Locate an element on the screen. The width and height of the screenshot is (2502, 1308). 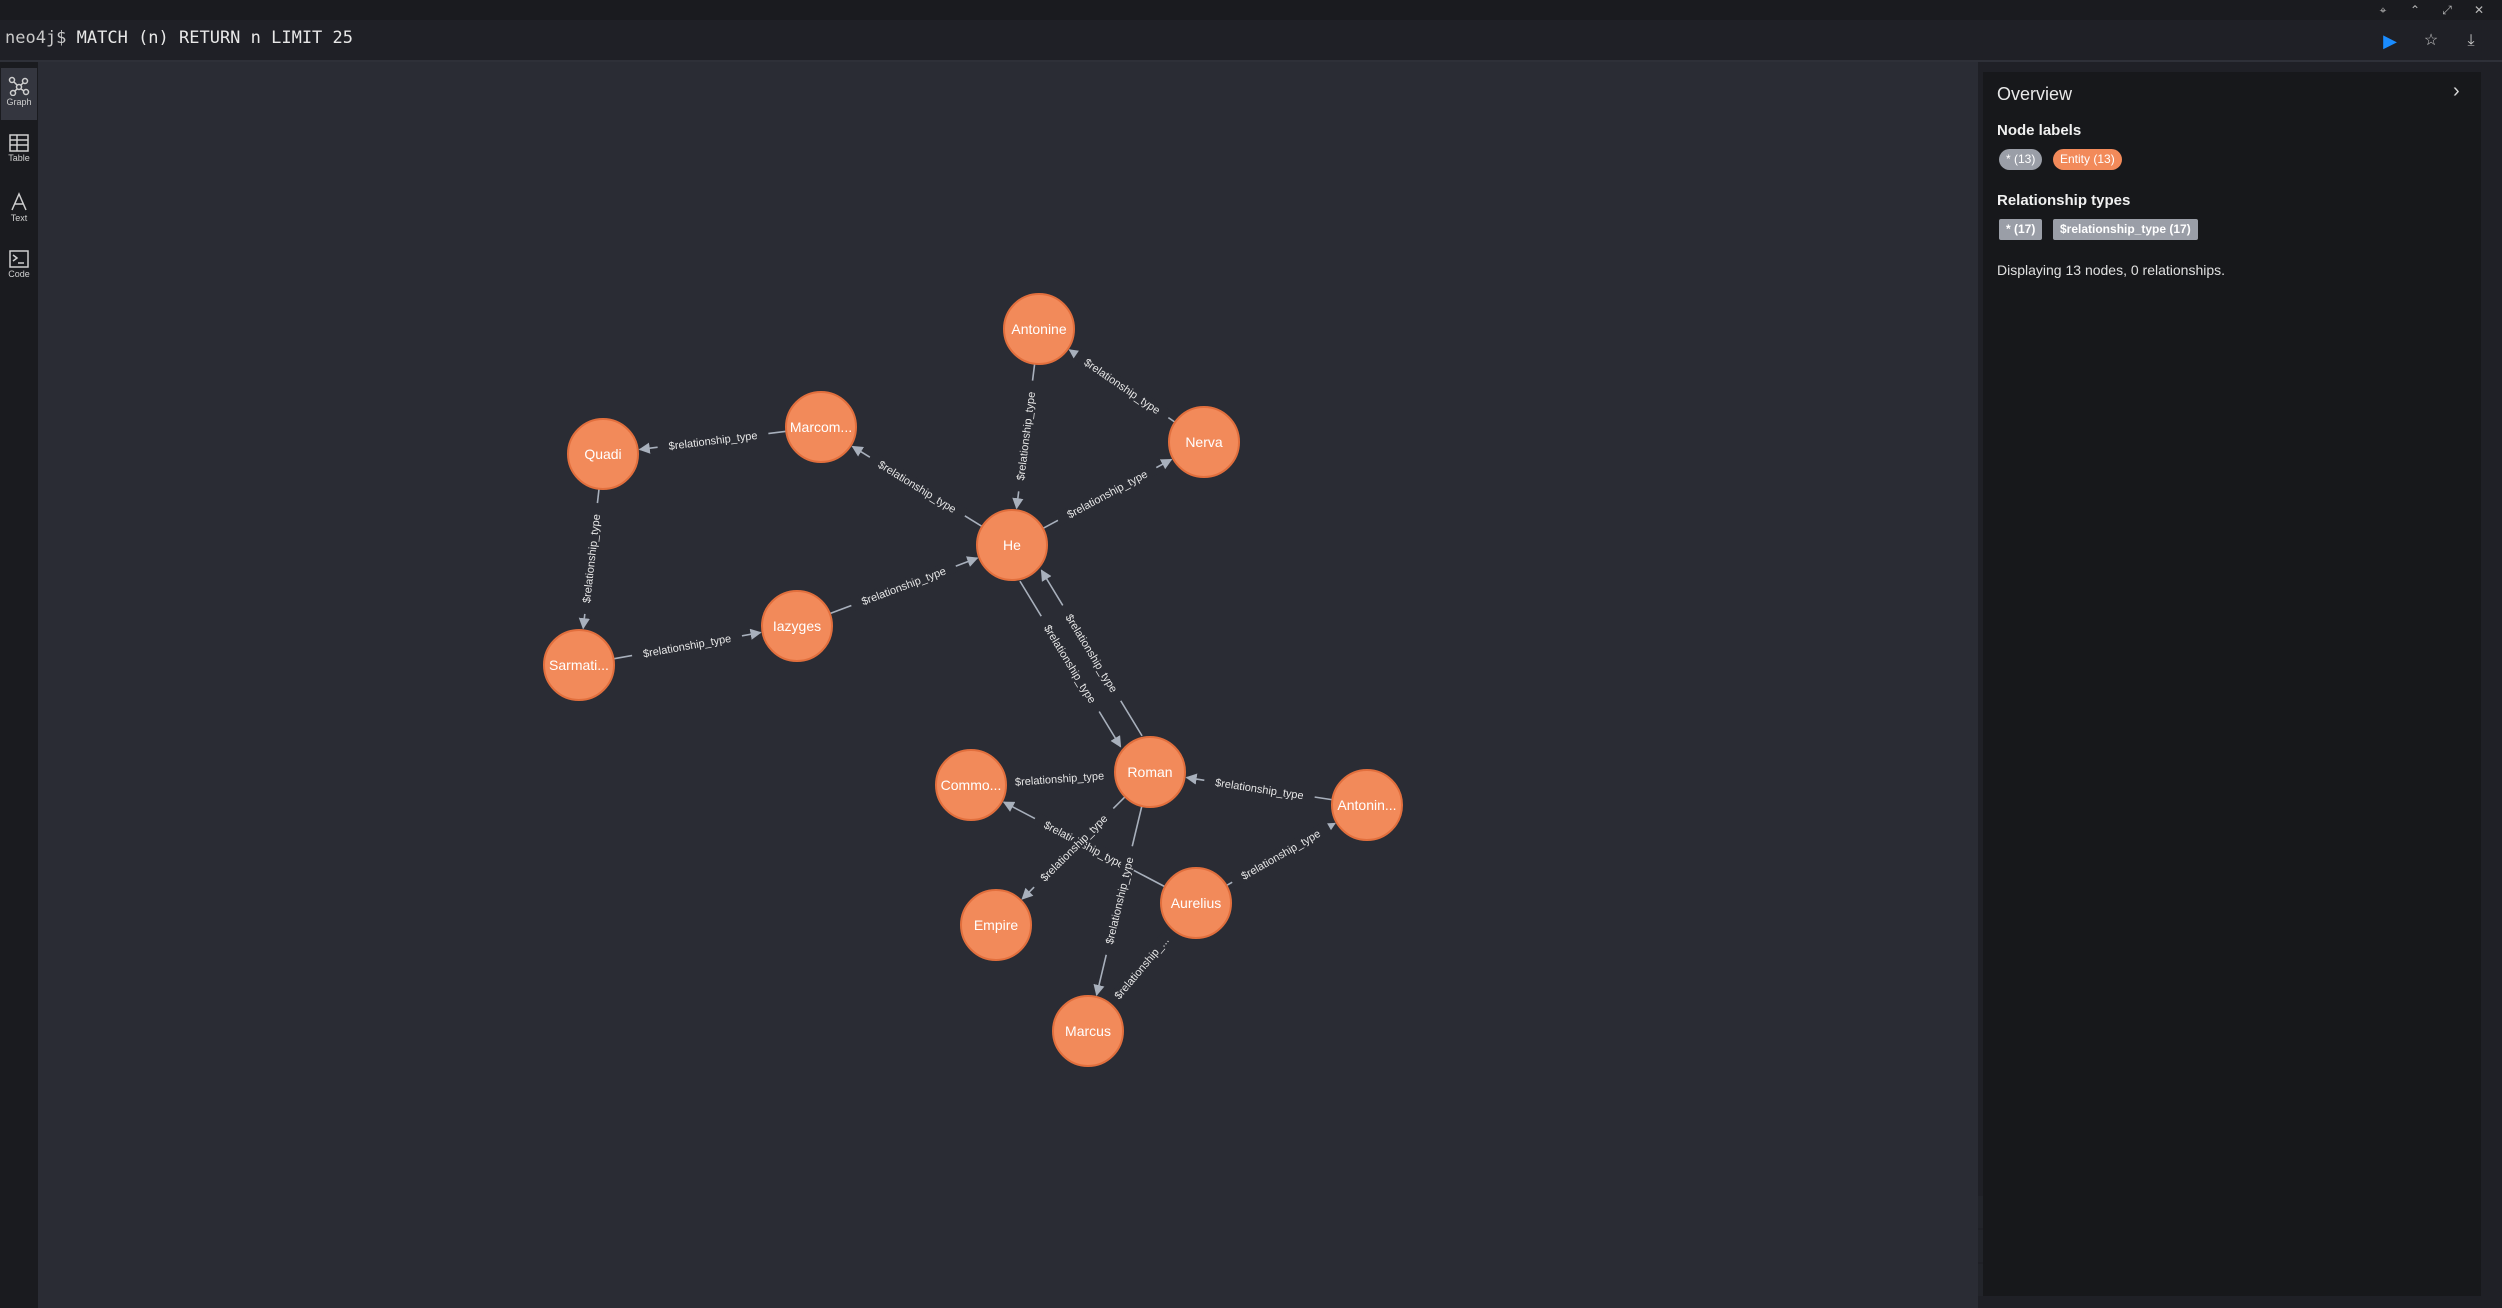
code-icon is located at coordinates (19, 259).